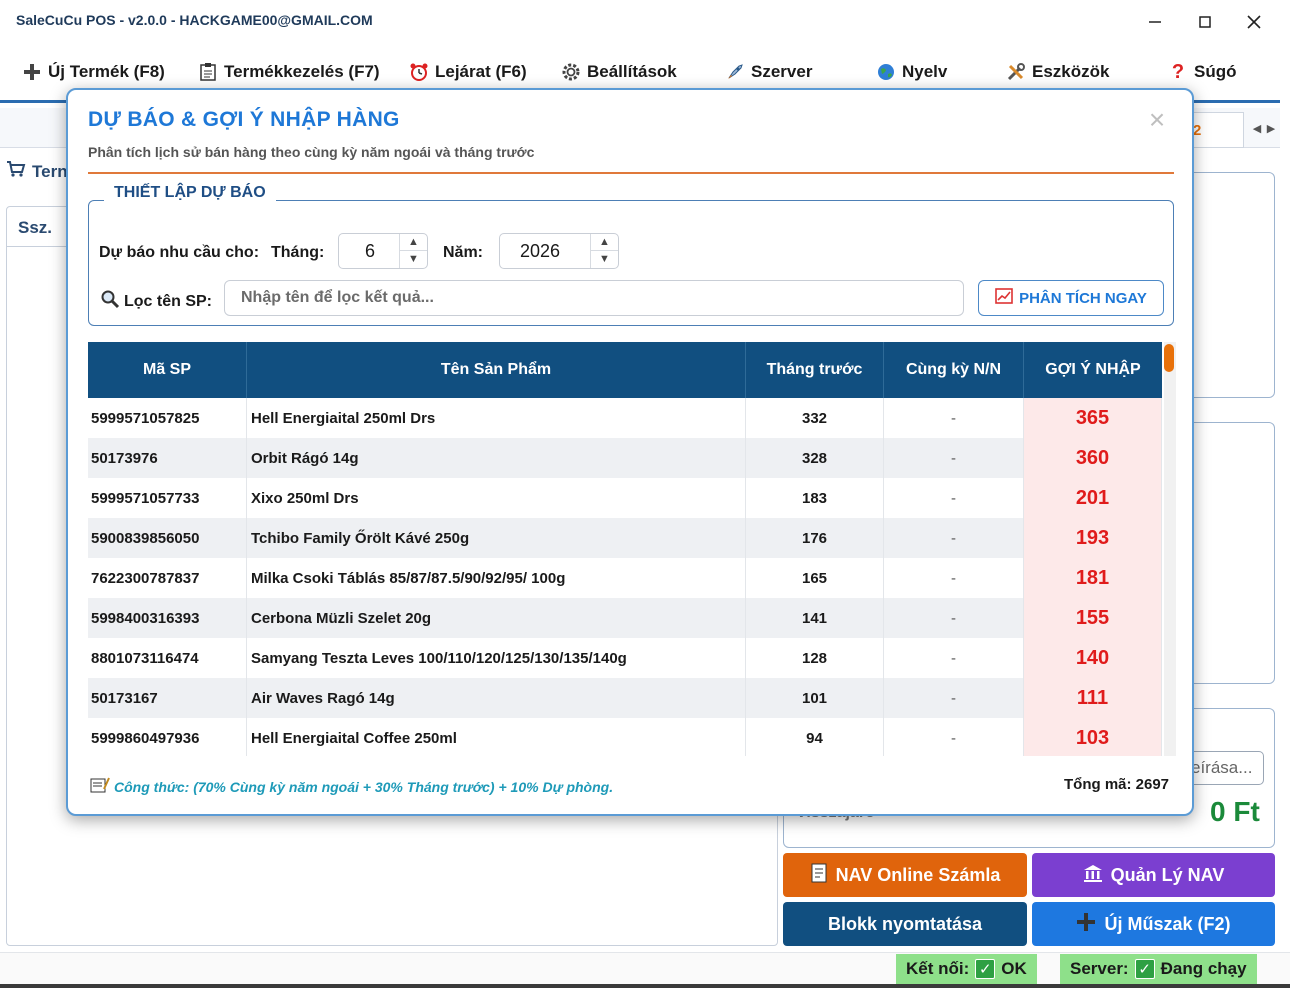 The width and height of the screenshot is (1290, 988). I want to click on year-stepper: 2026 ▲ ▼, so click(559, 251).